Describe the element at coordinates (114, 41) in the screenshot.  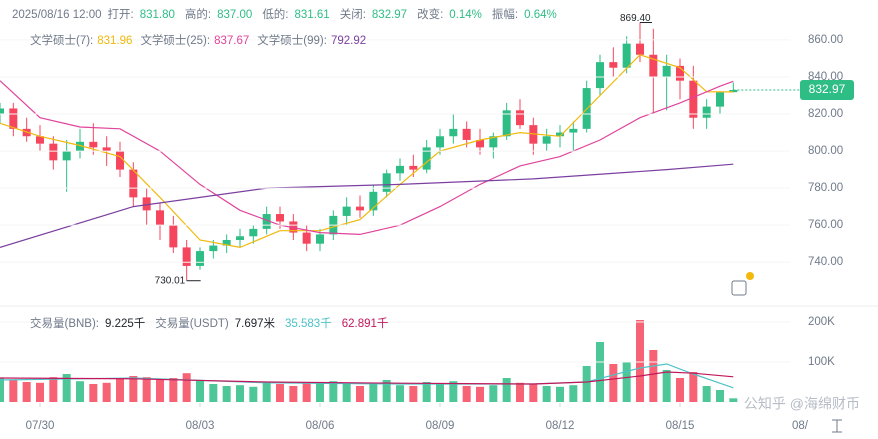
I see `legend-value: 831.96` at that location.